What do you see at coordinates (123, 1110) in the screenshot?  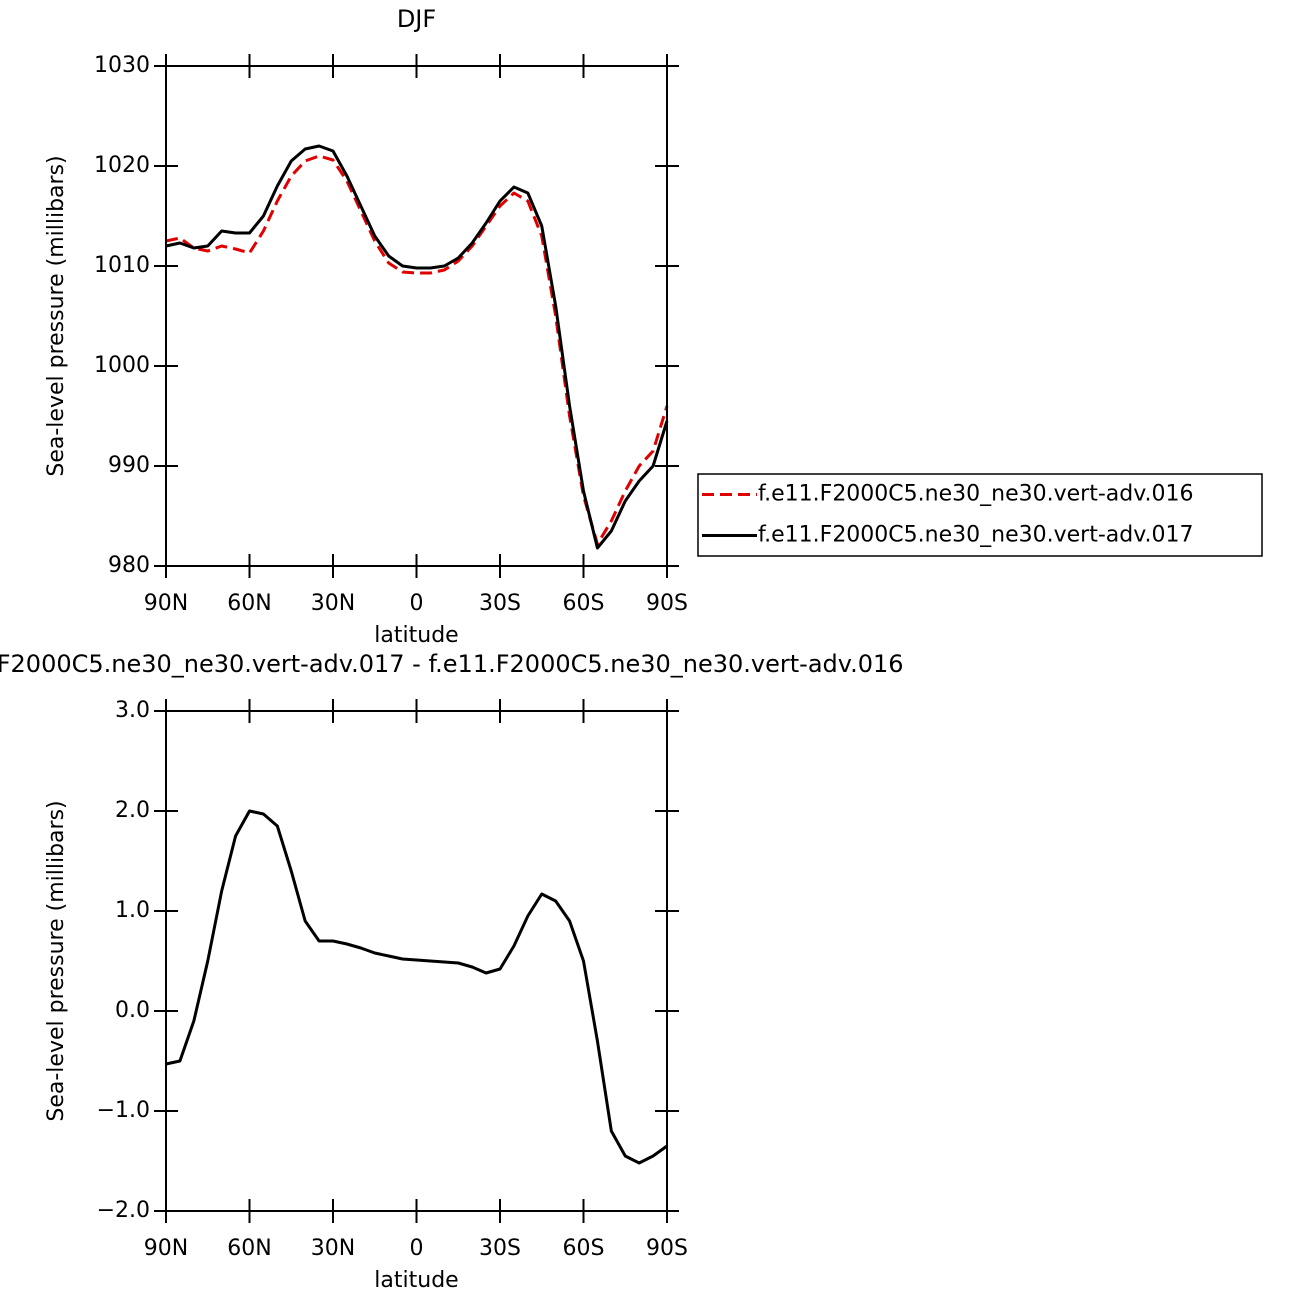 I see `y-tick-label: −1.0` at bounding box center [123, 1110].